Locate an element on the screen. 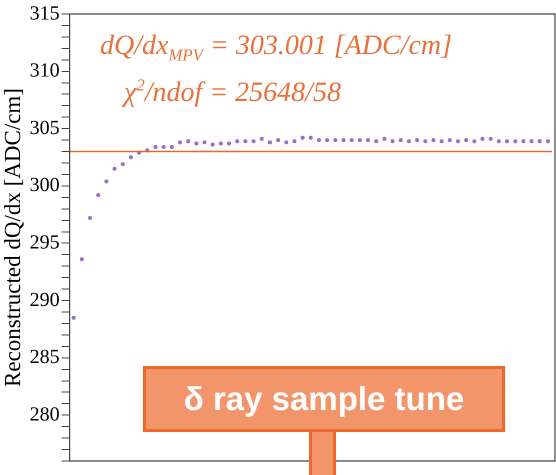 The width and height of the screenshot is (556, 475). y-tick-label: 295 is located at coordinates (45, 242).